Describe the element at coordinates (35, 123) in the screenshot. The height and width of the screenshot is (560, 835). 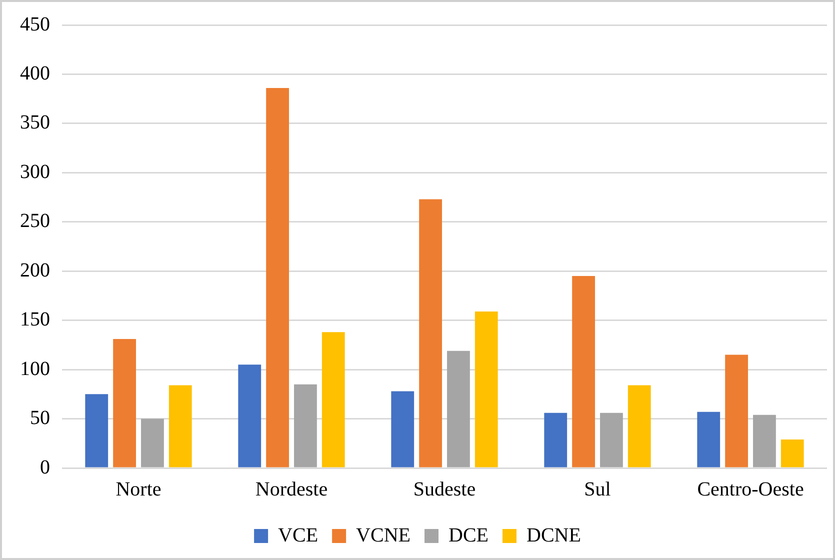
I see `y-tick-label: 350` at that location.